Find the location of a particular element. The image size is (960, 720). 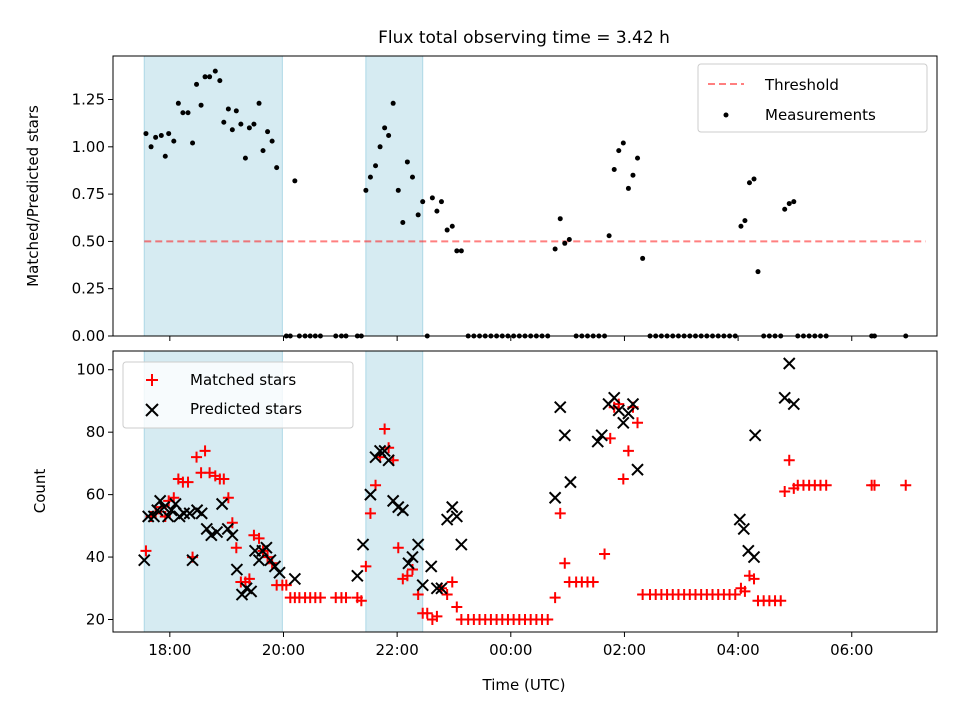

y-tick-label: 0.75 is located at coordinates (88, 194).